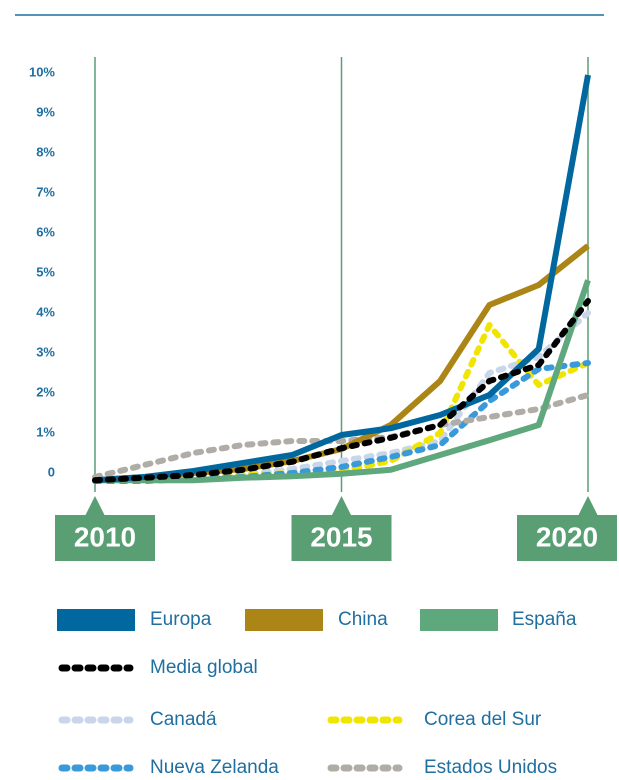 This screenshot has width=619, height=780. I want to click on legend-label: Estados Unidos, so click(490, 767).